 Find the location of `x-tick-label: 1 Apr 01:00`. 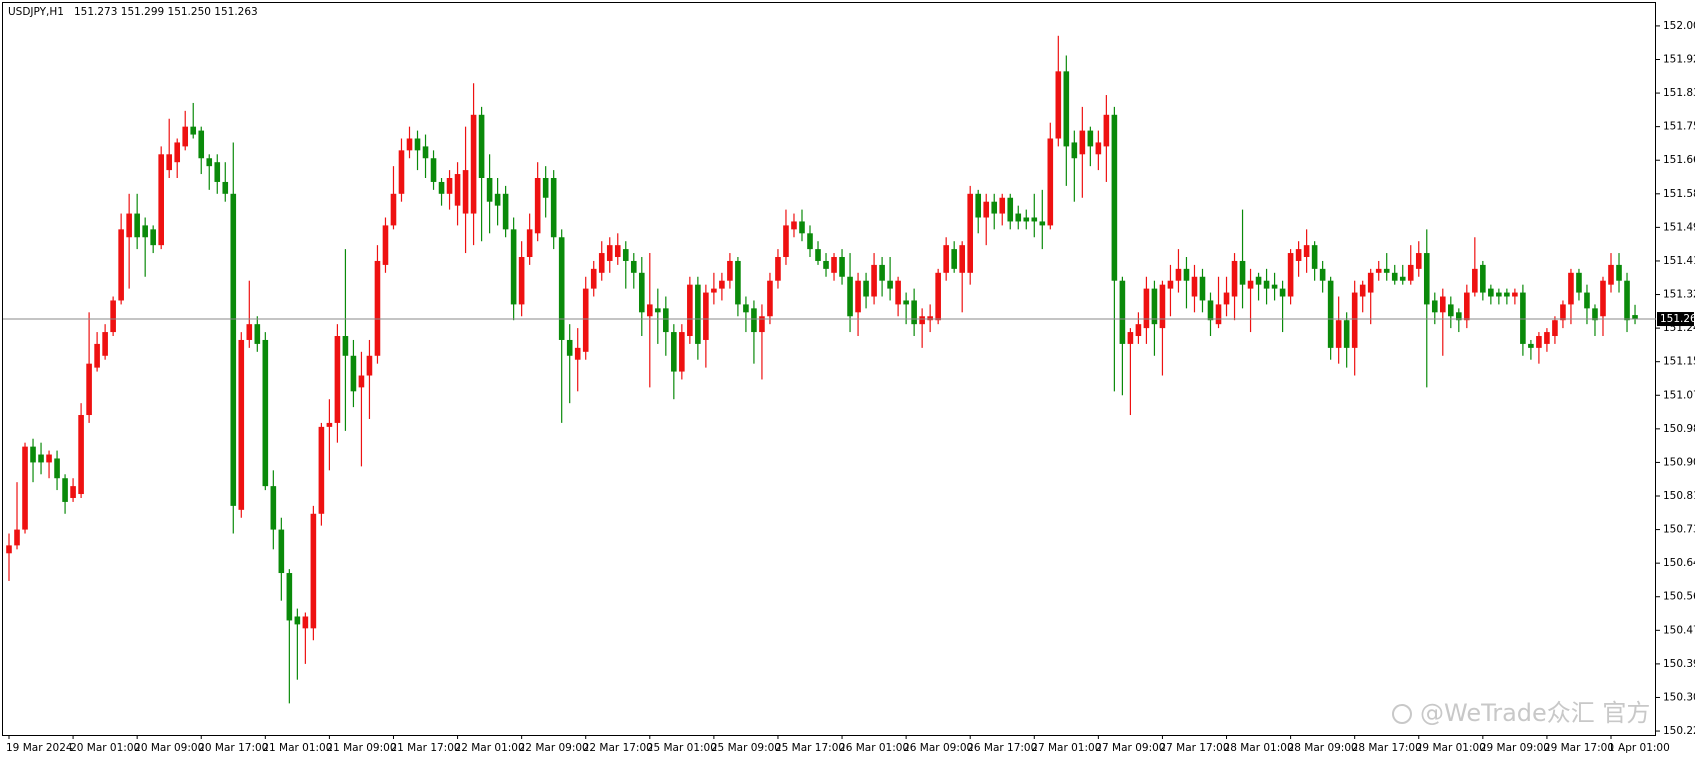

x-tick-label: 1 Apr 01:00 is located at coordinates (1639, 748).